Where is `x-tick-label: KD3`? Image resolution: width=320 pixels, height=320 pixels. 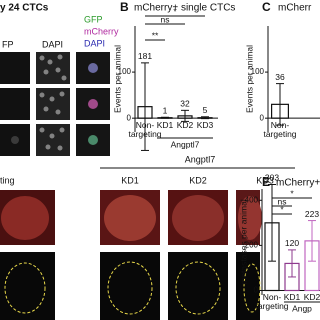
x-tick-label: KD3 is located at coordinates (205, 125).